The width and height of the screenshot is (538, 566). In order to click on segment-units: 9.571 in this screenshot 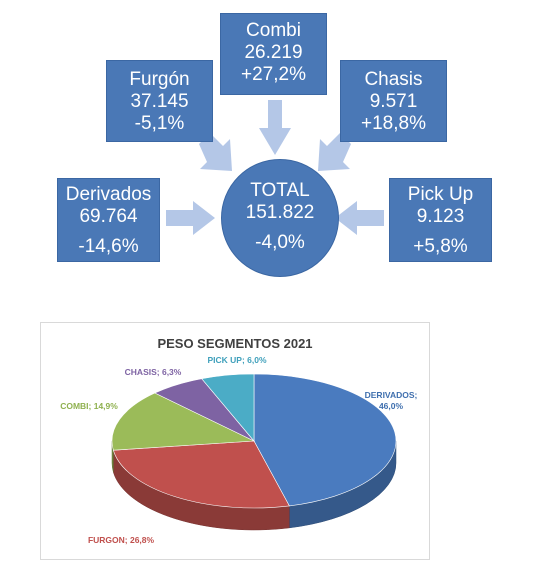, I will do `click(393, 101)`.